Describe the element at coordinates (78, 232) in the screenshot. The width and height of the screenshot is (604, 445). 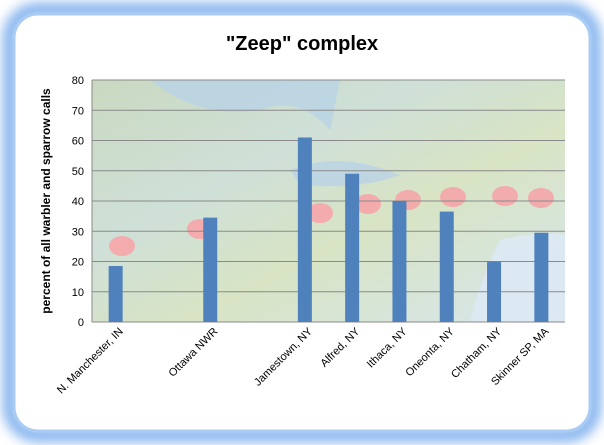
I see `y-tick-label: 30` at that location.